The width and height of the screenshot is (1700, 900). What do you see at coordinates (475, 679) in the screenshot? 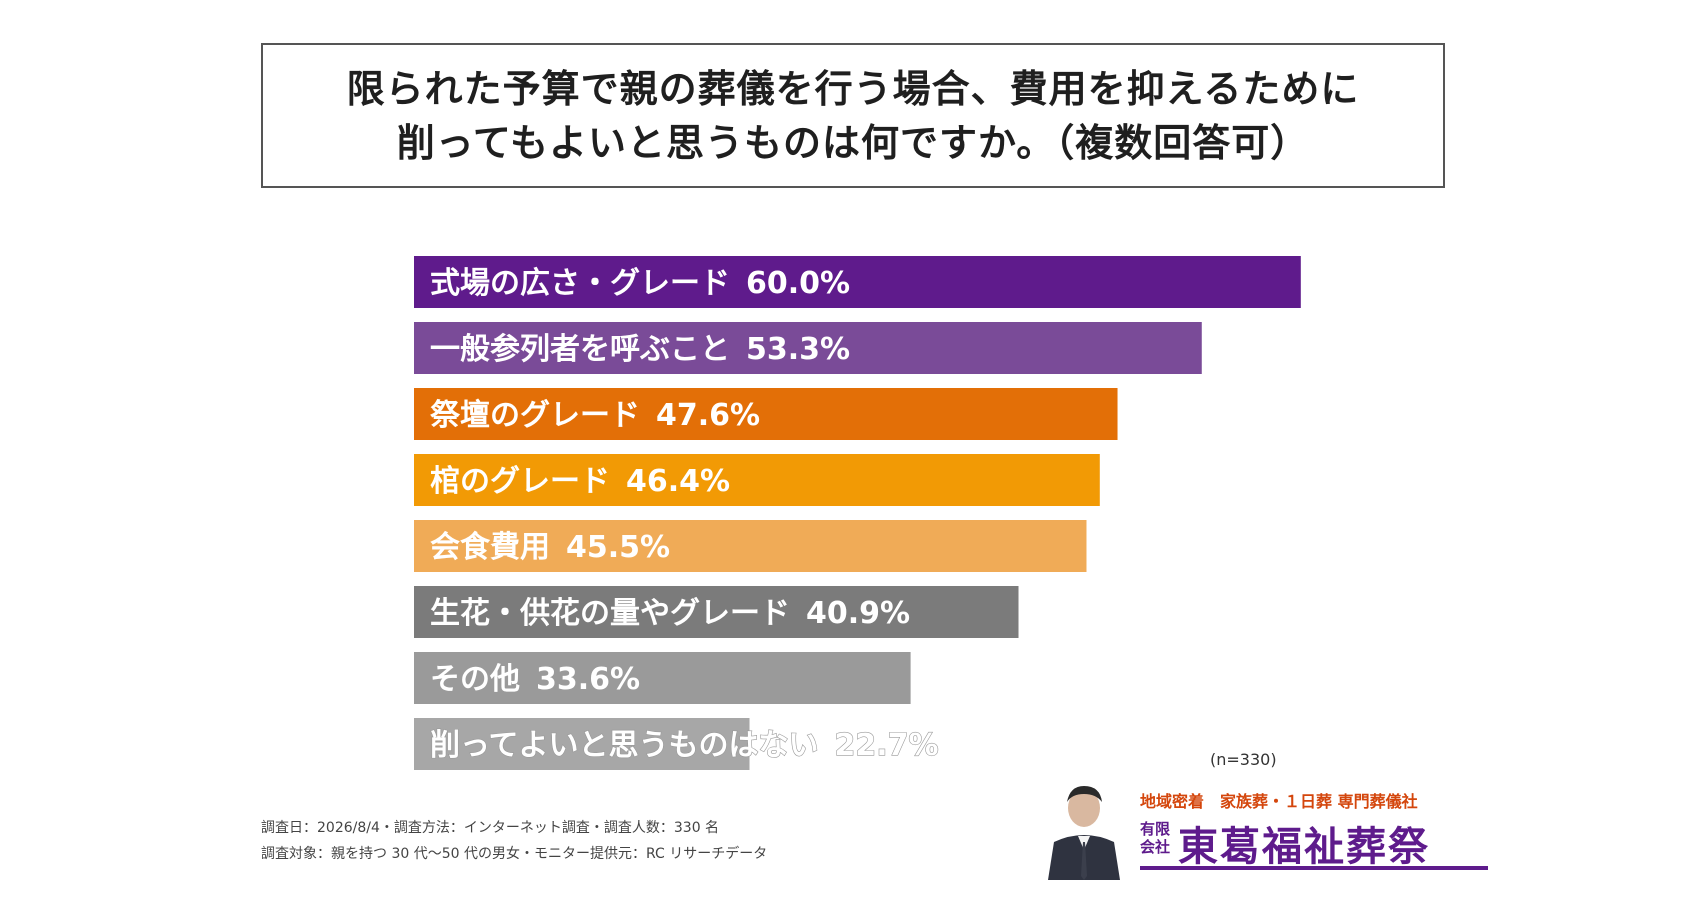
I see `category-label: その他` at bounding box center [475, 679].